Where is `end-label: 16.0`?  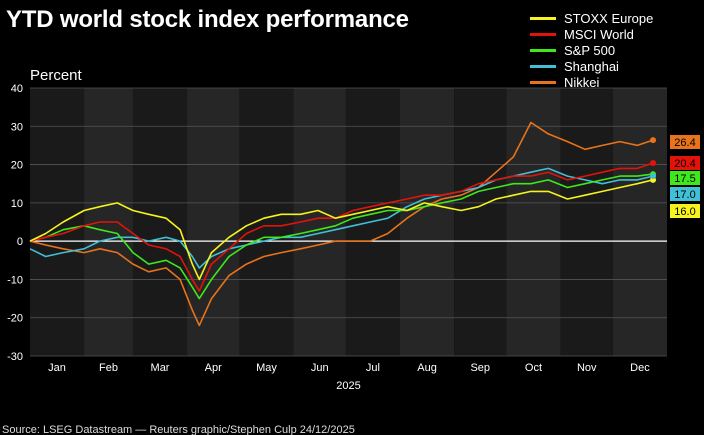
end-label: 16.0 is located at coordinates (684, 212).